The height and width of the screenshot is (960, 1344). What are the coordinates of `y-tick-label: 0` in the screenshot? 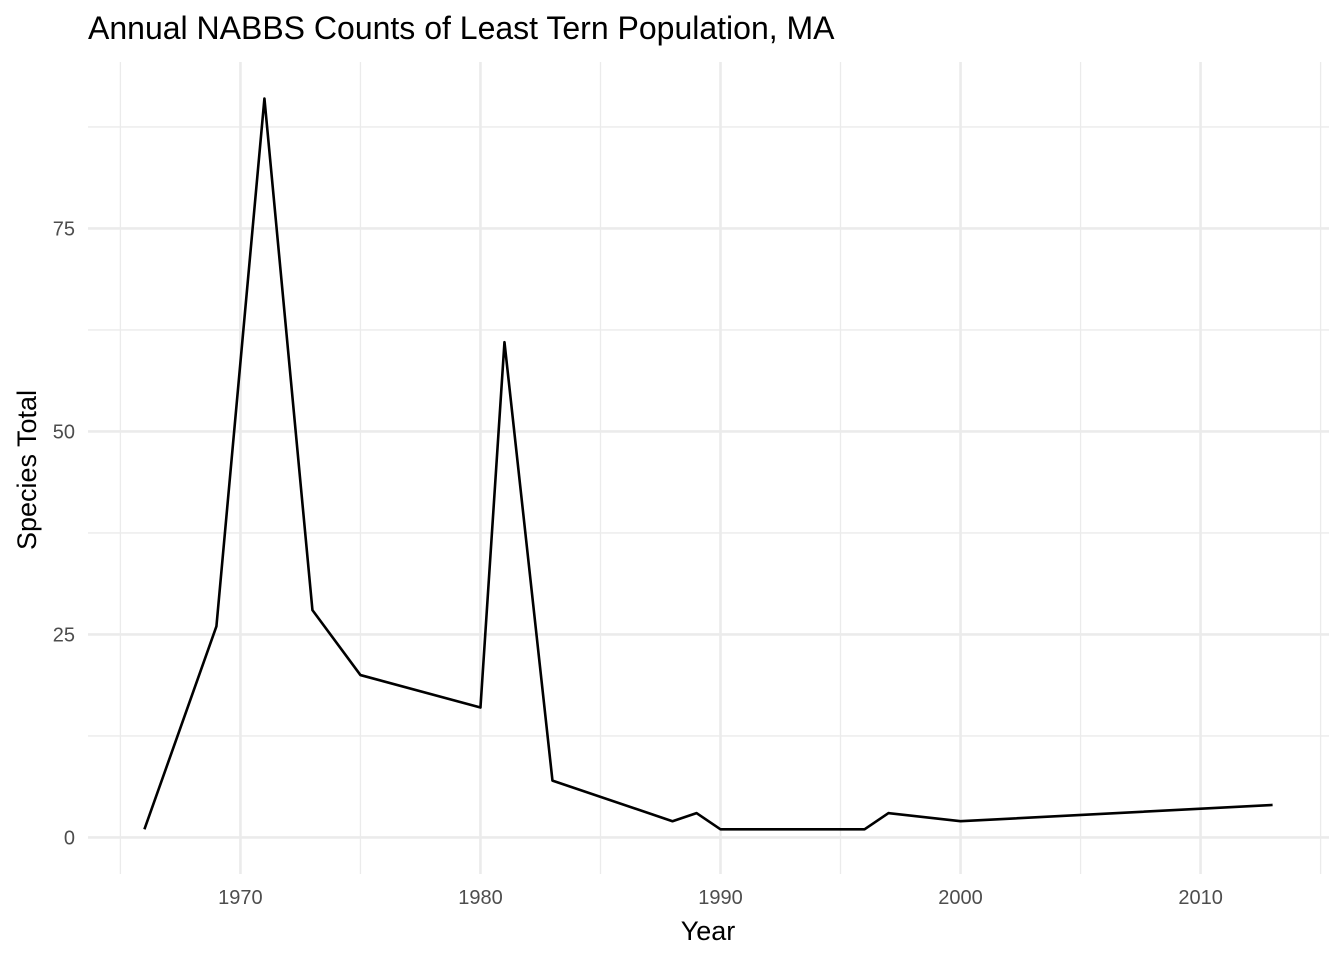 It's located at (69, 838).